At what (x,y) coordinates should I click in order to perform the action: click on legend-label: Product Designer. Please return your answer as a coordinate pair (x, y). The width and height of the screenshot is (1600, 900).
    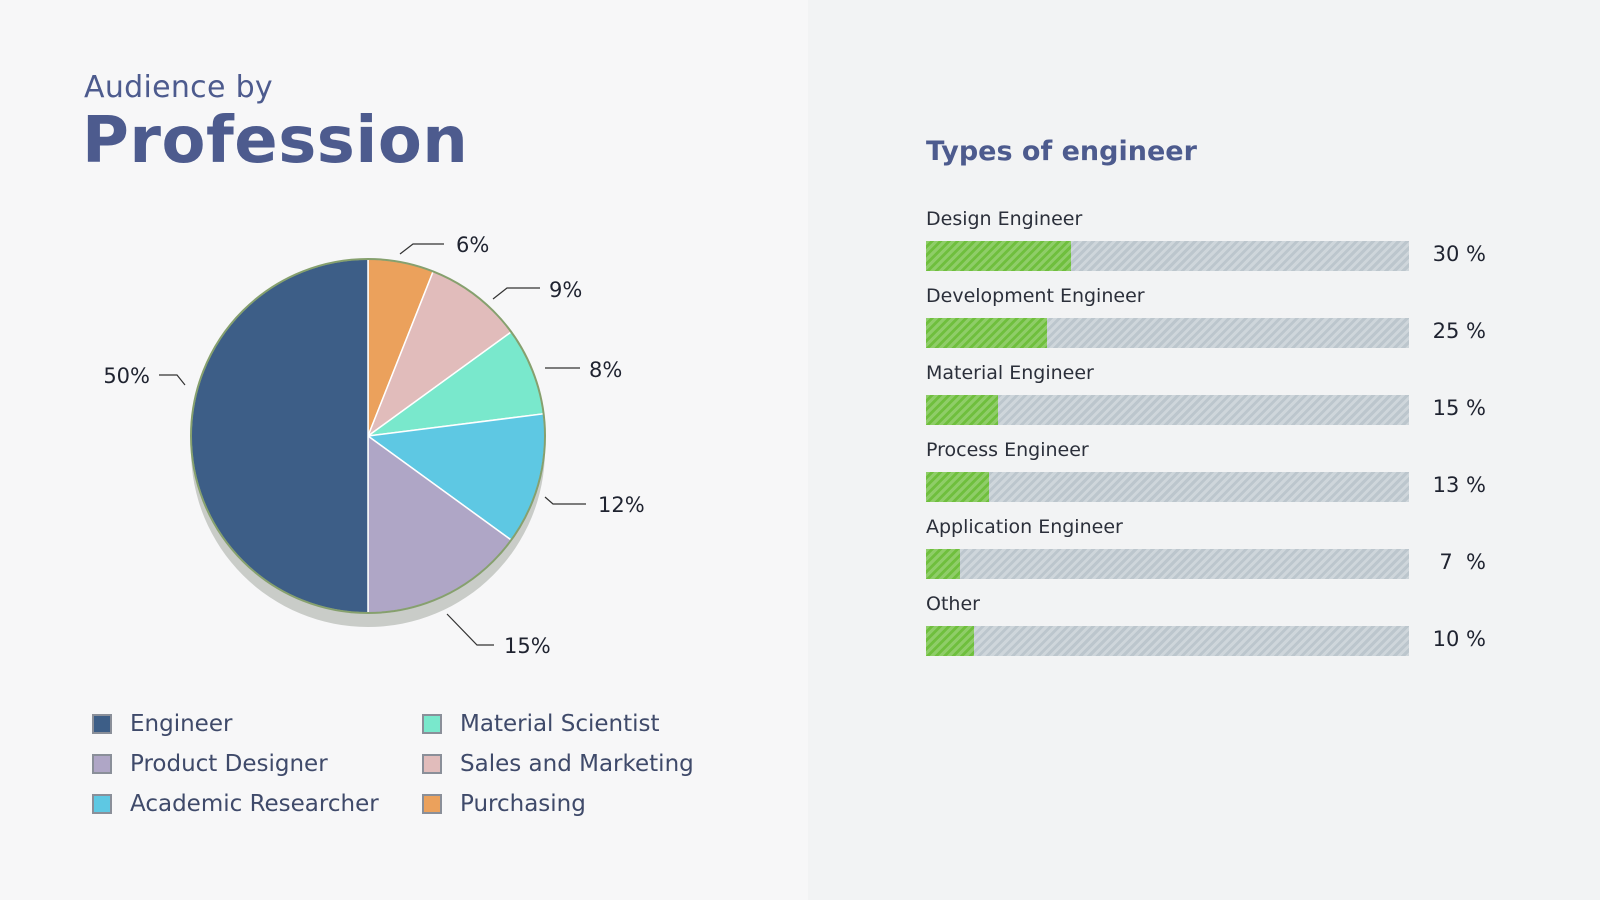
    Looking at the image, I should click on (229, 764).